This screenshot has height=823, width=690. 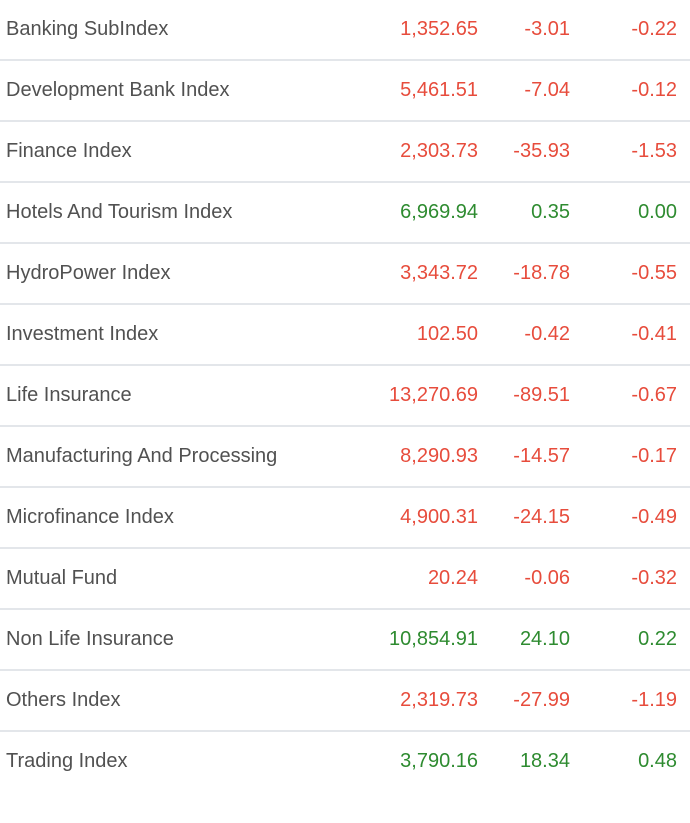 I want to click on index-percent-change: -0.55, so click(x=654, y=273).